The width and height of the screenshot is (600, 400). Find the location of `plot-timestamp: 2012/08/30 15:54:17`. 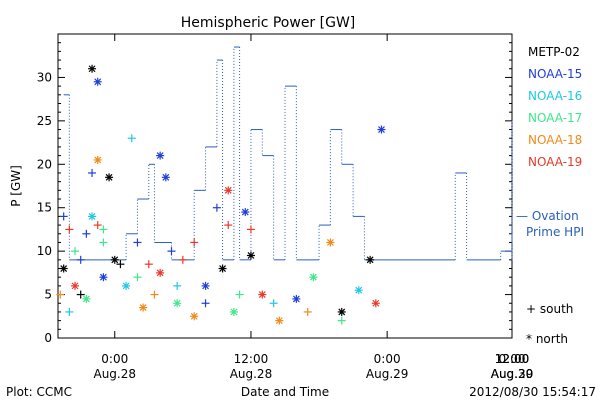

plot-timestamp: 2012/08/30 15:54:17 is located at coordinates (532, 392).